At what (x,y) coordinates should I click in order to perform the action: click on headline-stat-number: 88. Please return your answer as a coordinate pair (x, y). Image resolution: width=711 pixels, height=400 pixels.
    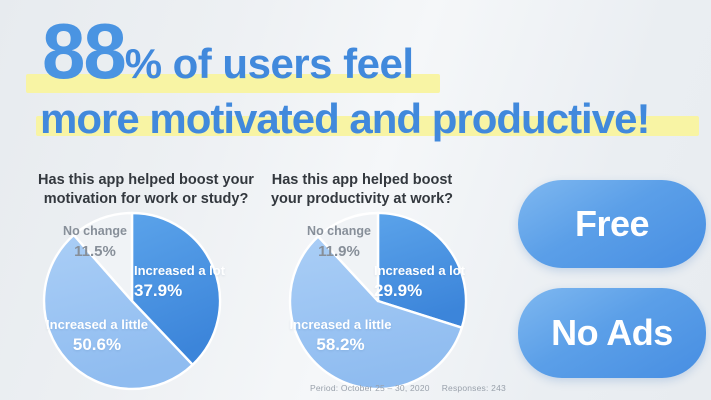
    Looking at the image, I should click on (84, 51).